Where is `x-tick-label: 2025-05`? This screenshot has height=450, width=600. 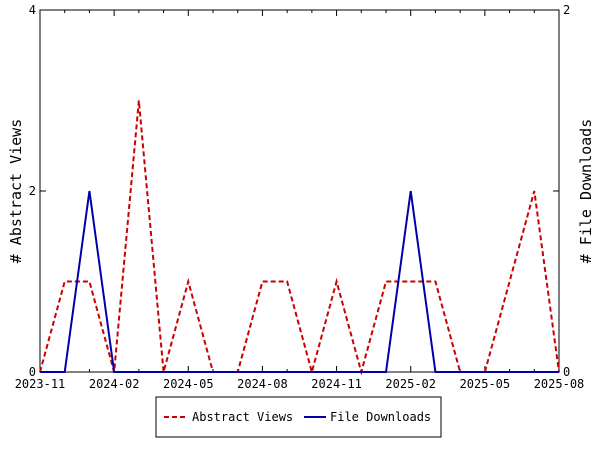
x-tick-label: 2025-05 is located at coordinates (485, 384).